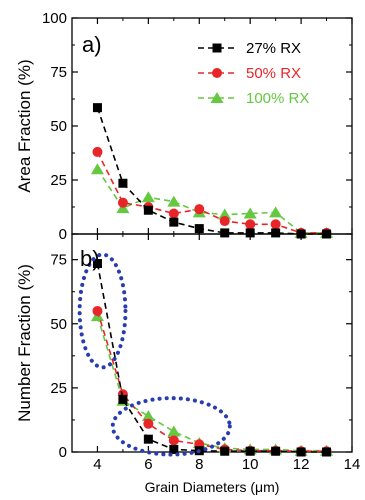 The height and width of the screenshot is (500, 365). Describe the element at coordinates (24, 343) in the screenshot. I see `panel-b-y-axis-title: Number Fraction (%)` at that location.